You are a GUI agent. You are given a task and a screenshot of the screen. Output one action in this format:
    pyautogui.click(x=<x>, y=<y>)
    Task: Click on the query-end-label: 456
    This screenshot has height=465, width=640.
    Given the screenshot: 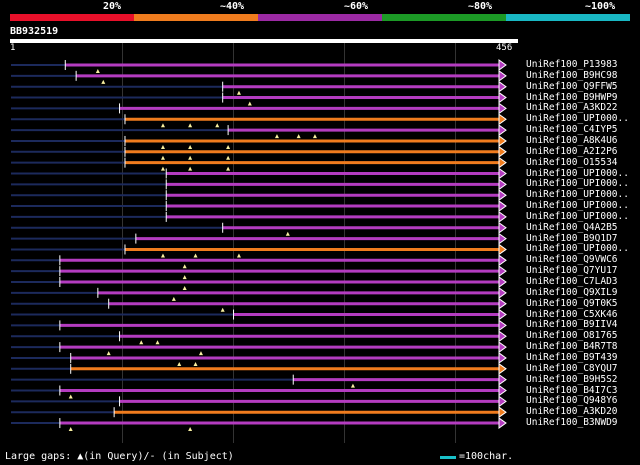 What is the action you would take?
    pyautogui.click(x=504, y=48)
    